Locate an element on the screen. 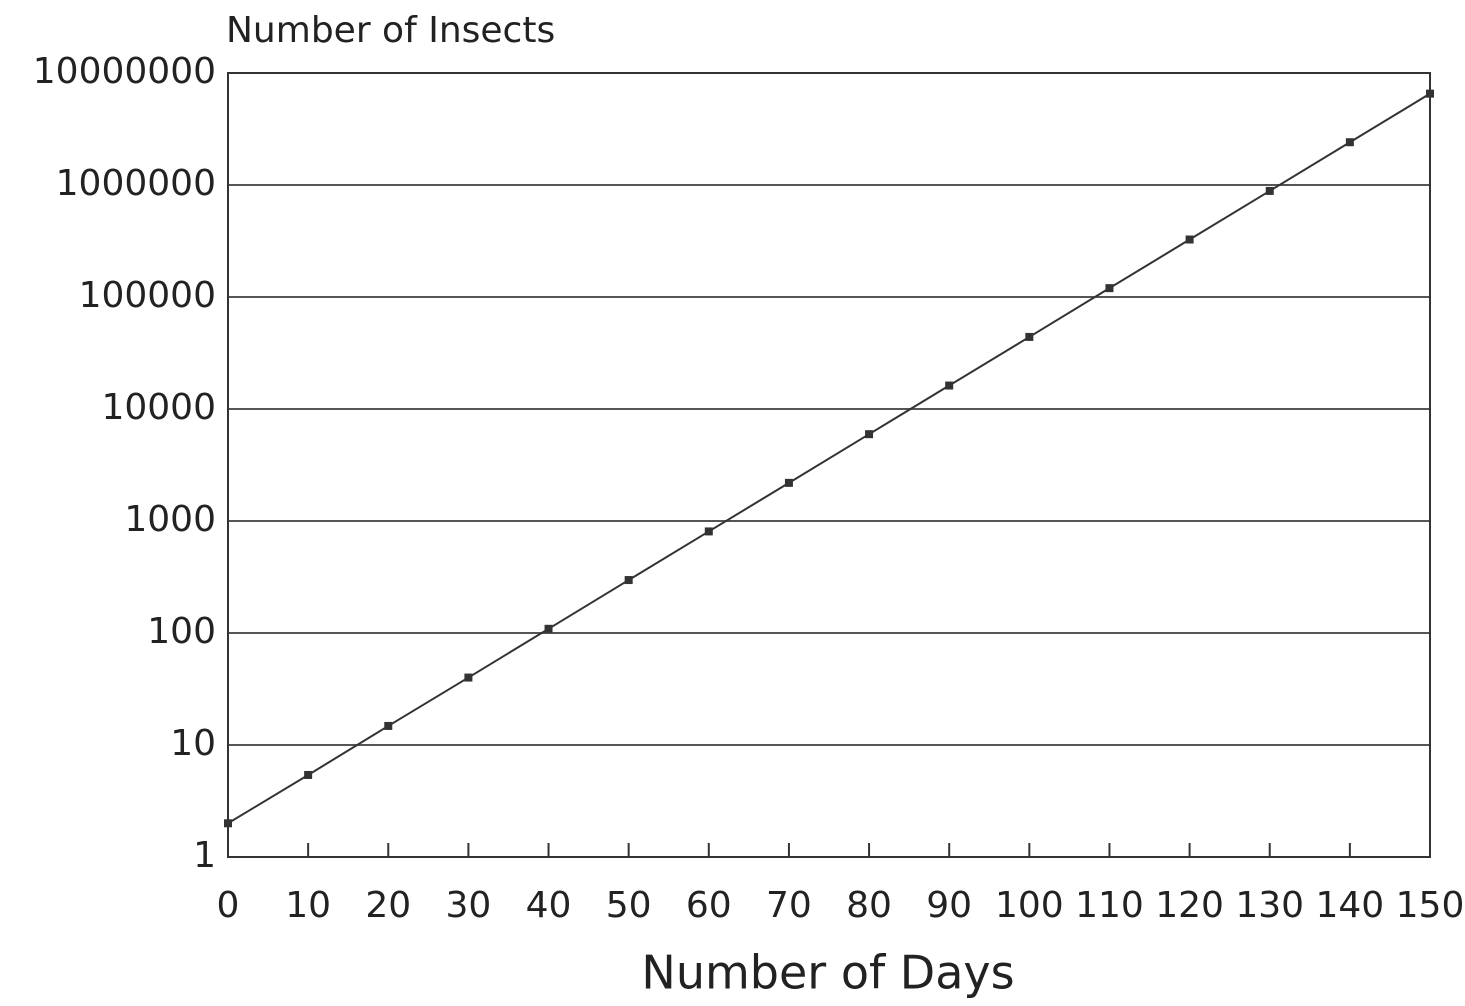 This screenshot has height=1006, width=1465. x-tick-label: 40 is located at coordinates (549, 905).